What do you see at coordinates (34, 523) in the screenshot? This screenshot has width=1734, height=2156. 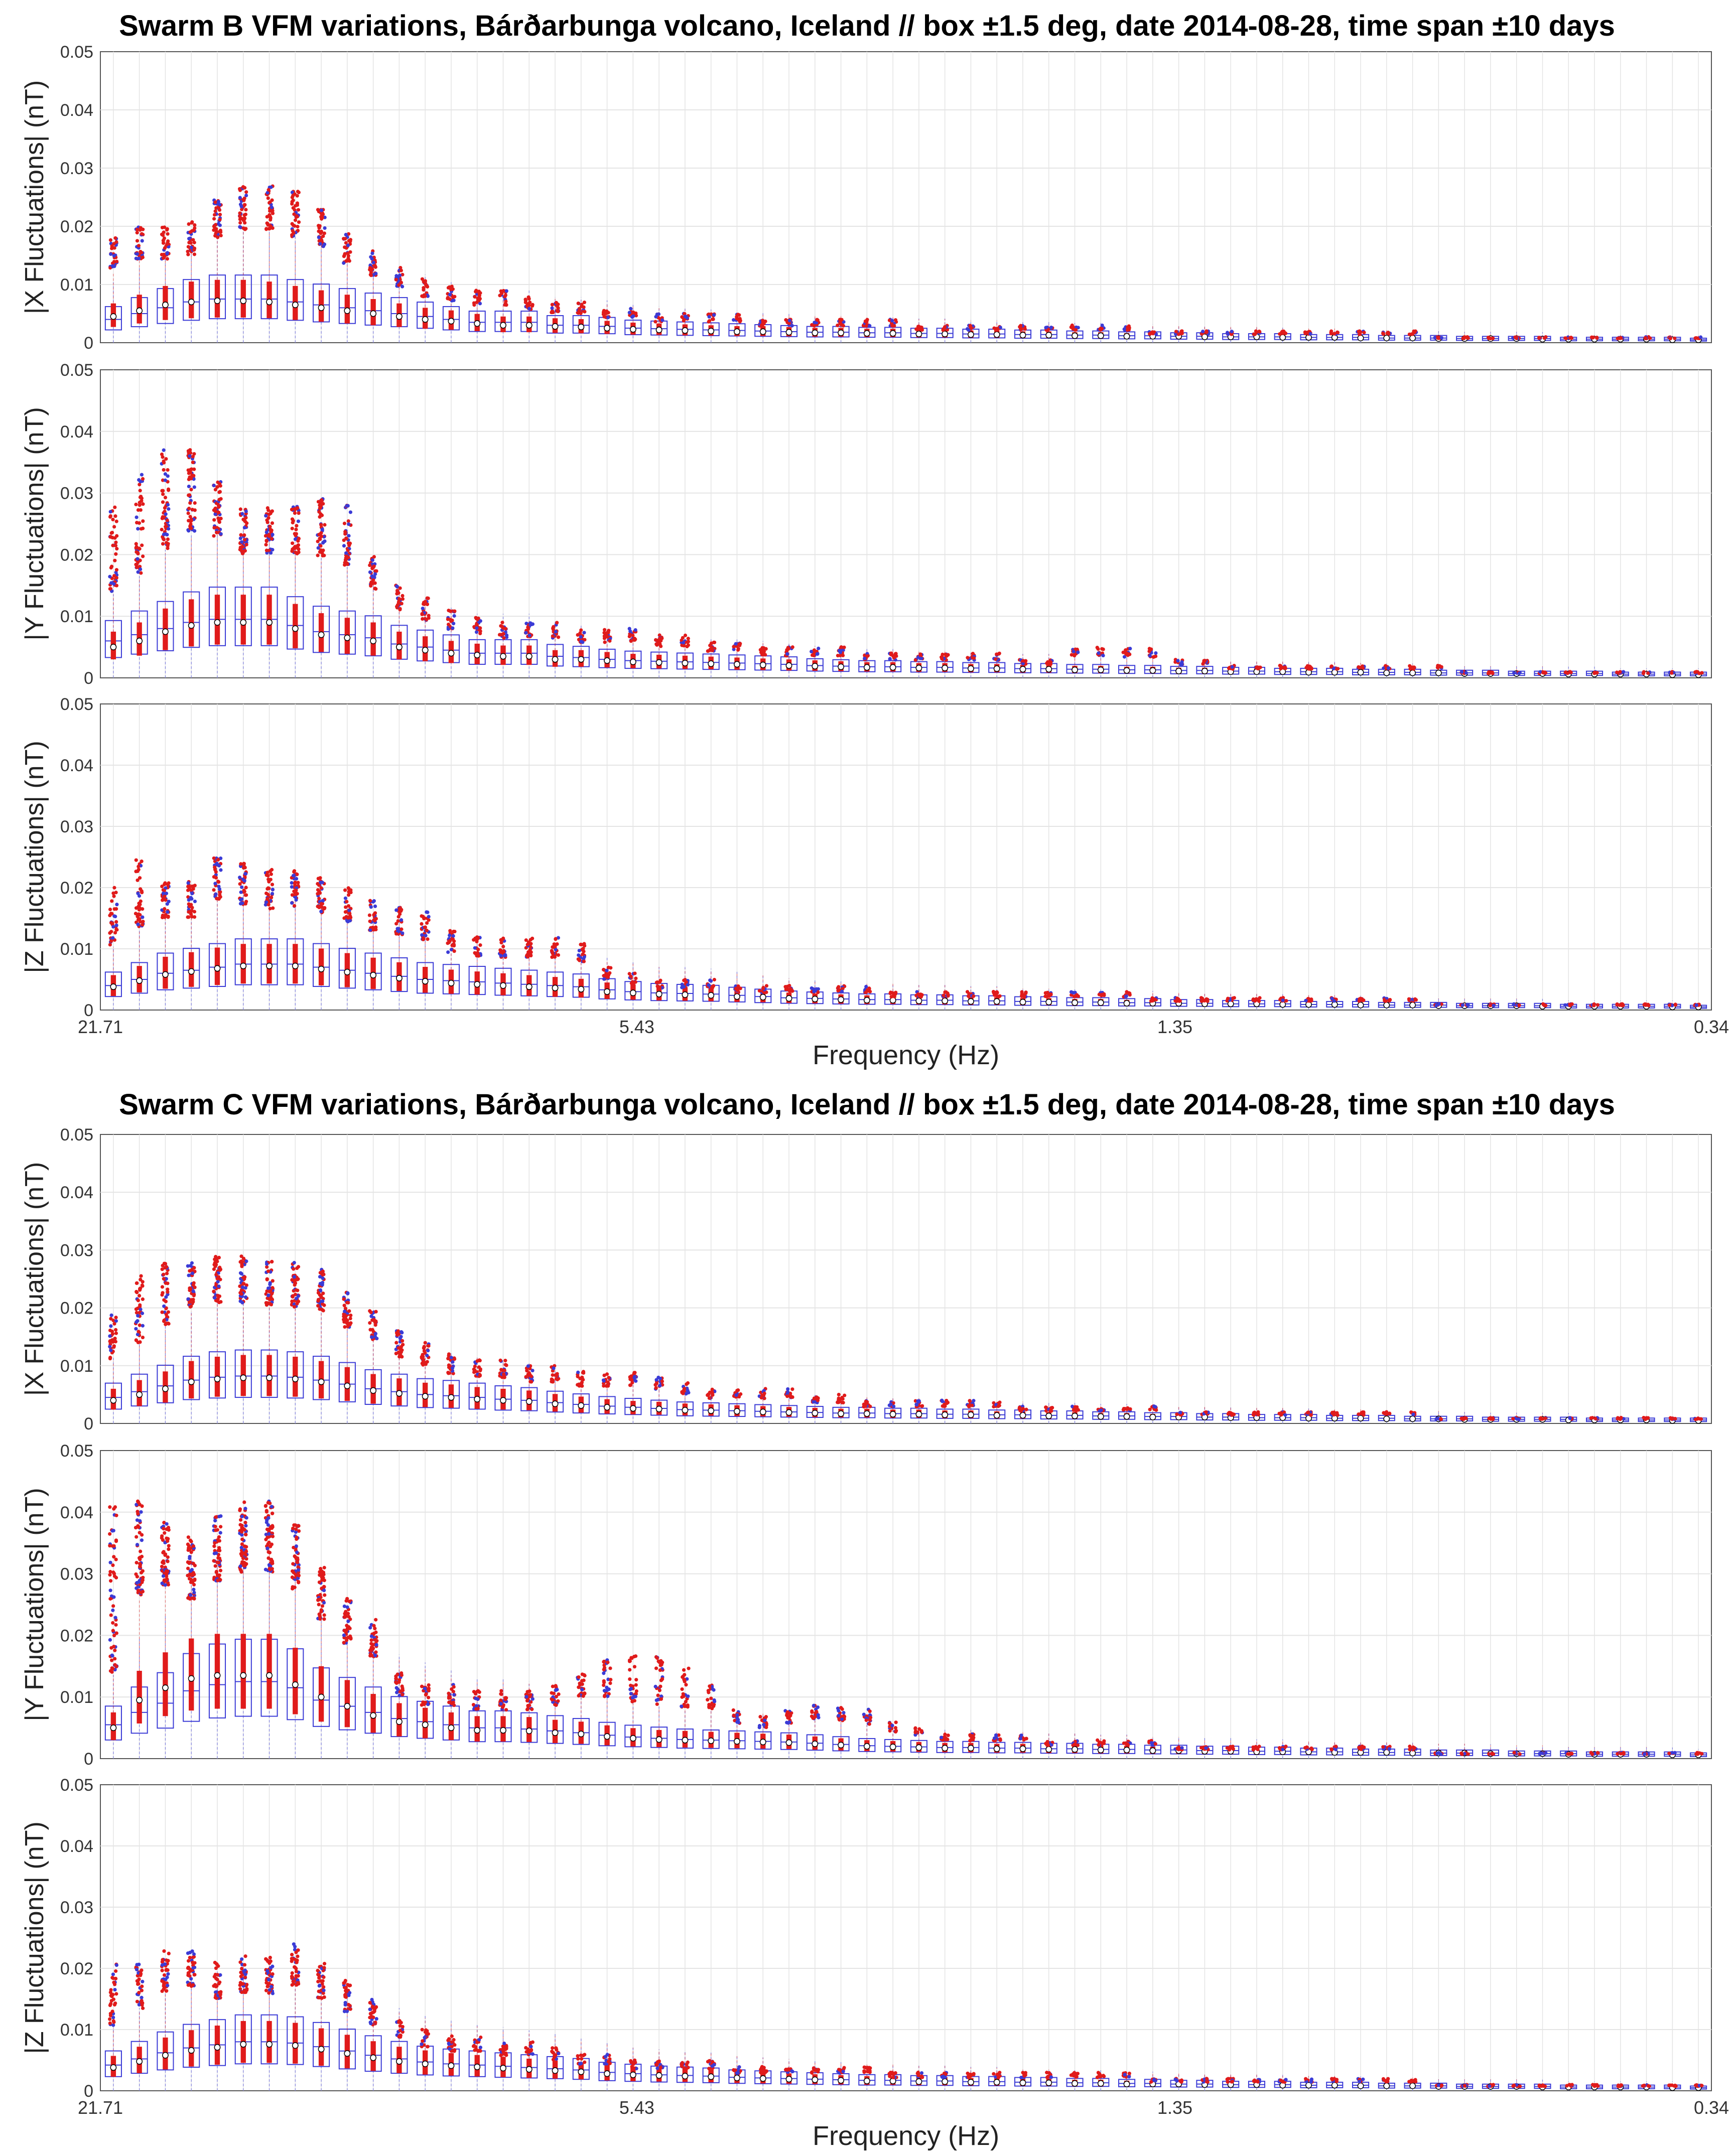 I see `y-axis-label: |Y Fluctuations| (nT)` at bounding box center [34, 523].